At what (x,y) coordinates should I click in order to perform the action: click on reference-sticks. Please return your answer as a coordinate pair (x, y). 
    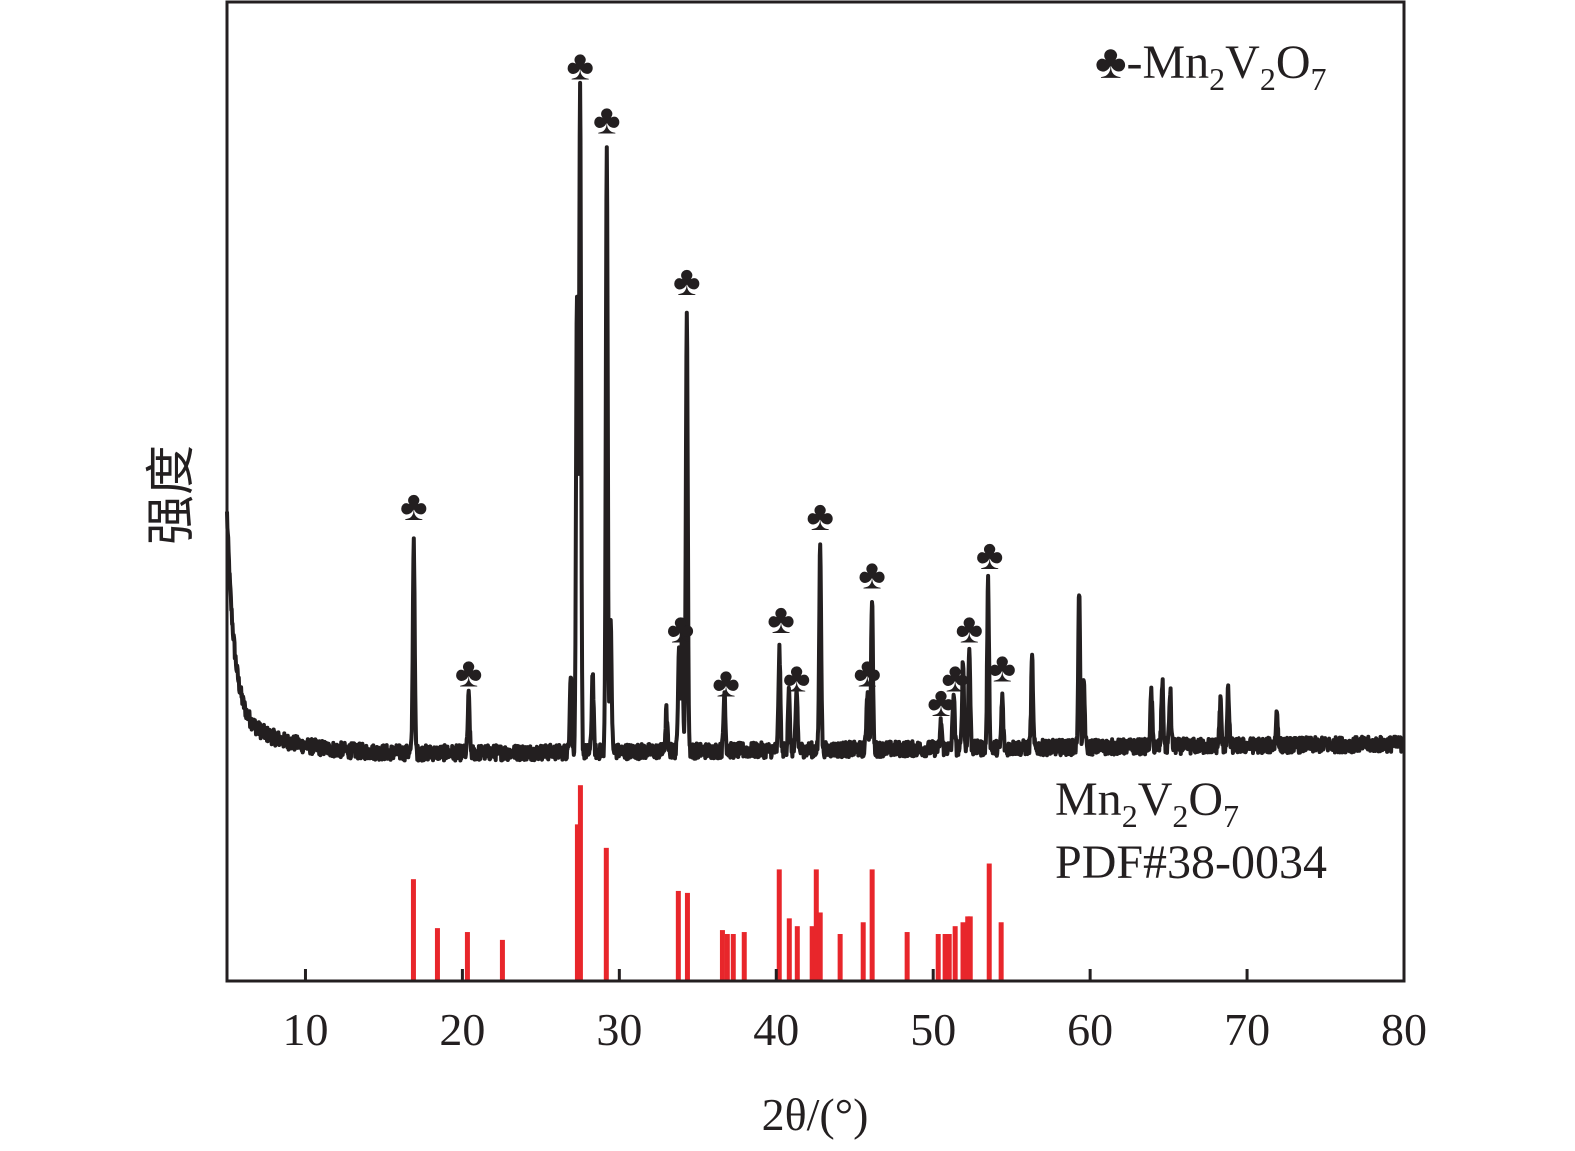
    Looking at the image, I should click on (707, 883).